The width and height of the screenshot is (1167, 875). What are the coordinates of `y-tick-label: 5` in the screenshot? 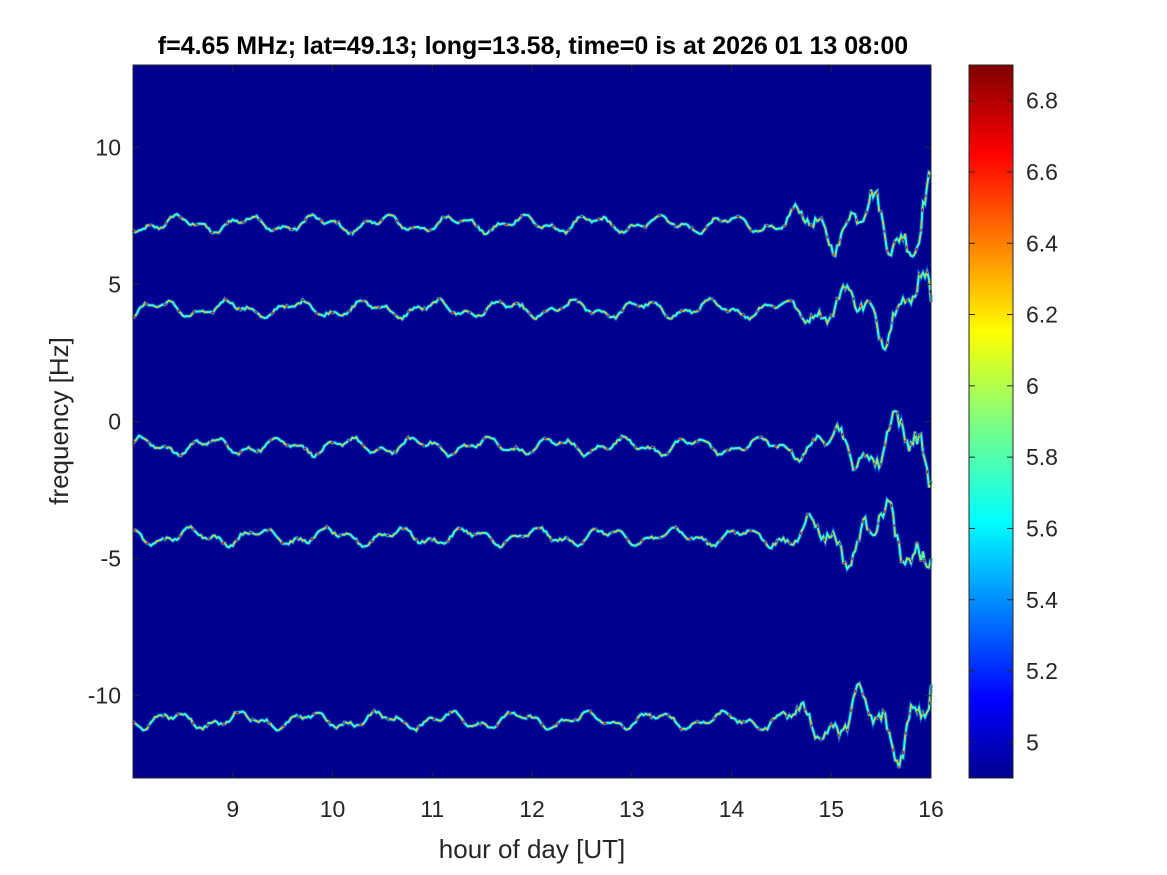 It's located at (114, 284).